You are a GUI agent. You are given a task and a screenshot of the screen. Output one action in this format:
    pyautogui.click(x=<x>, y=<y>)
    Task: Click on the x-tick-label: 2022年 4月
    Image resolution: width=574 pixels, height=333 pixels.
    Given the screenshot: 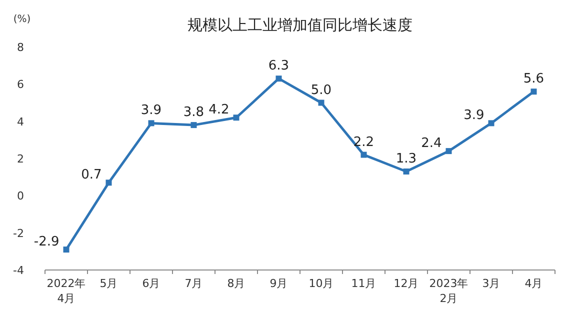 What is the action you would take?
    pyautogui.click(x=66, y=291)
    